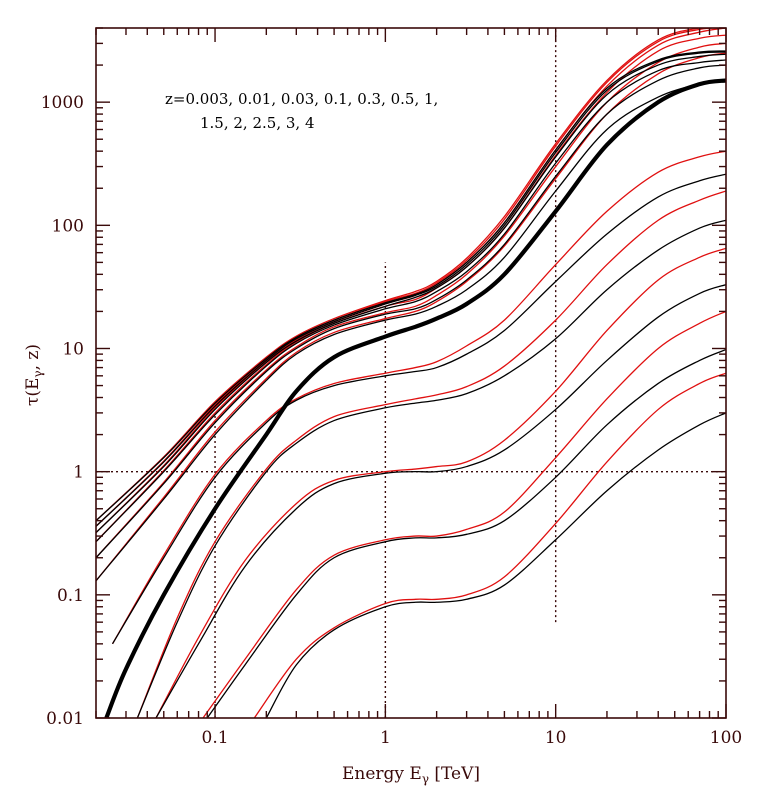 The image size is (770, 805). What do you see at coordinates (215, 738) in the screenshot?
I see `x-tick-label: 0.1` at bounding box center [215, 738].